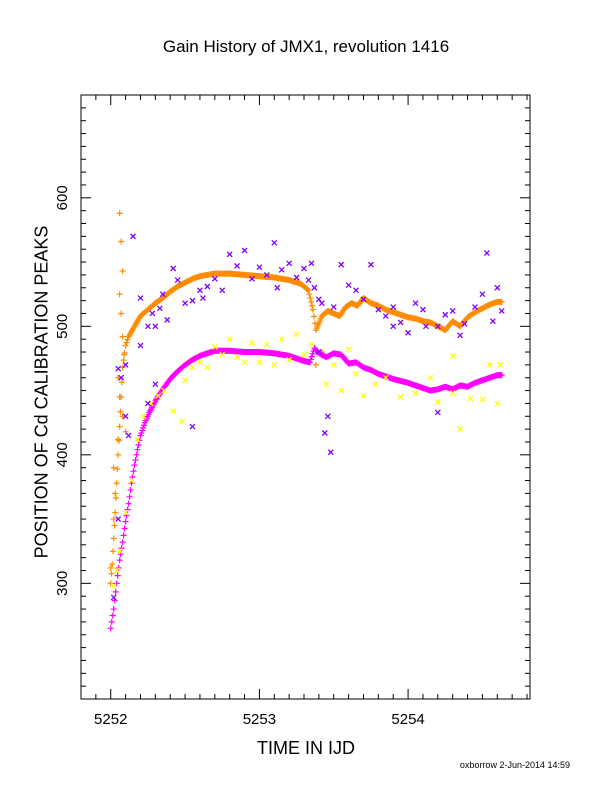 This screenshot has width=612, height=792. Describe the element at coordinates (110, 719) in the screenshot. I see `x-tick-label: 5252` at that location.